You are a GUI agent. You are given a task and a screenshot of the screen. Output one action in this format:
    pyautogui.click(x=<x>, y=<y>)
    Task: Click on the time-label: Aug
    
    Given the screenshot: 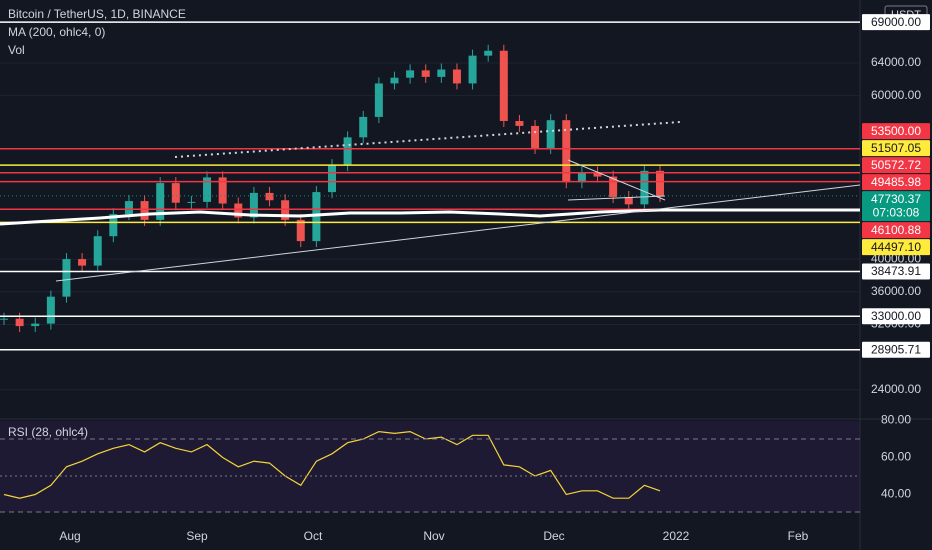 What is the action you would take?
    pyautogui.click(x=69, y=536)
    